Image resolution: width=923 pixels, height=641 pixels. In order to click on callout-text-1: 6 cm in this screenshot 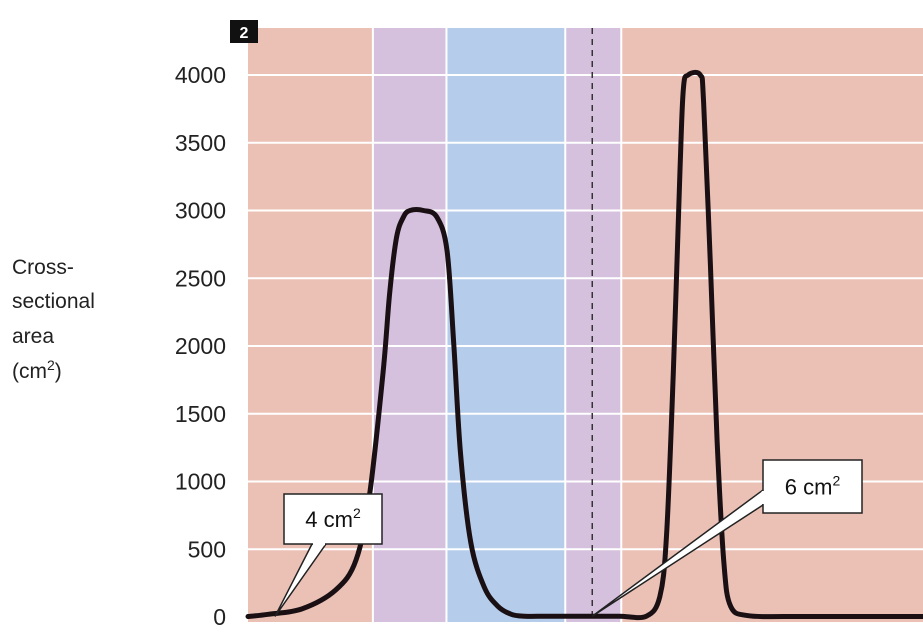, I will do `click(809, 487)`.